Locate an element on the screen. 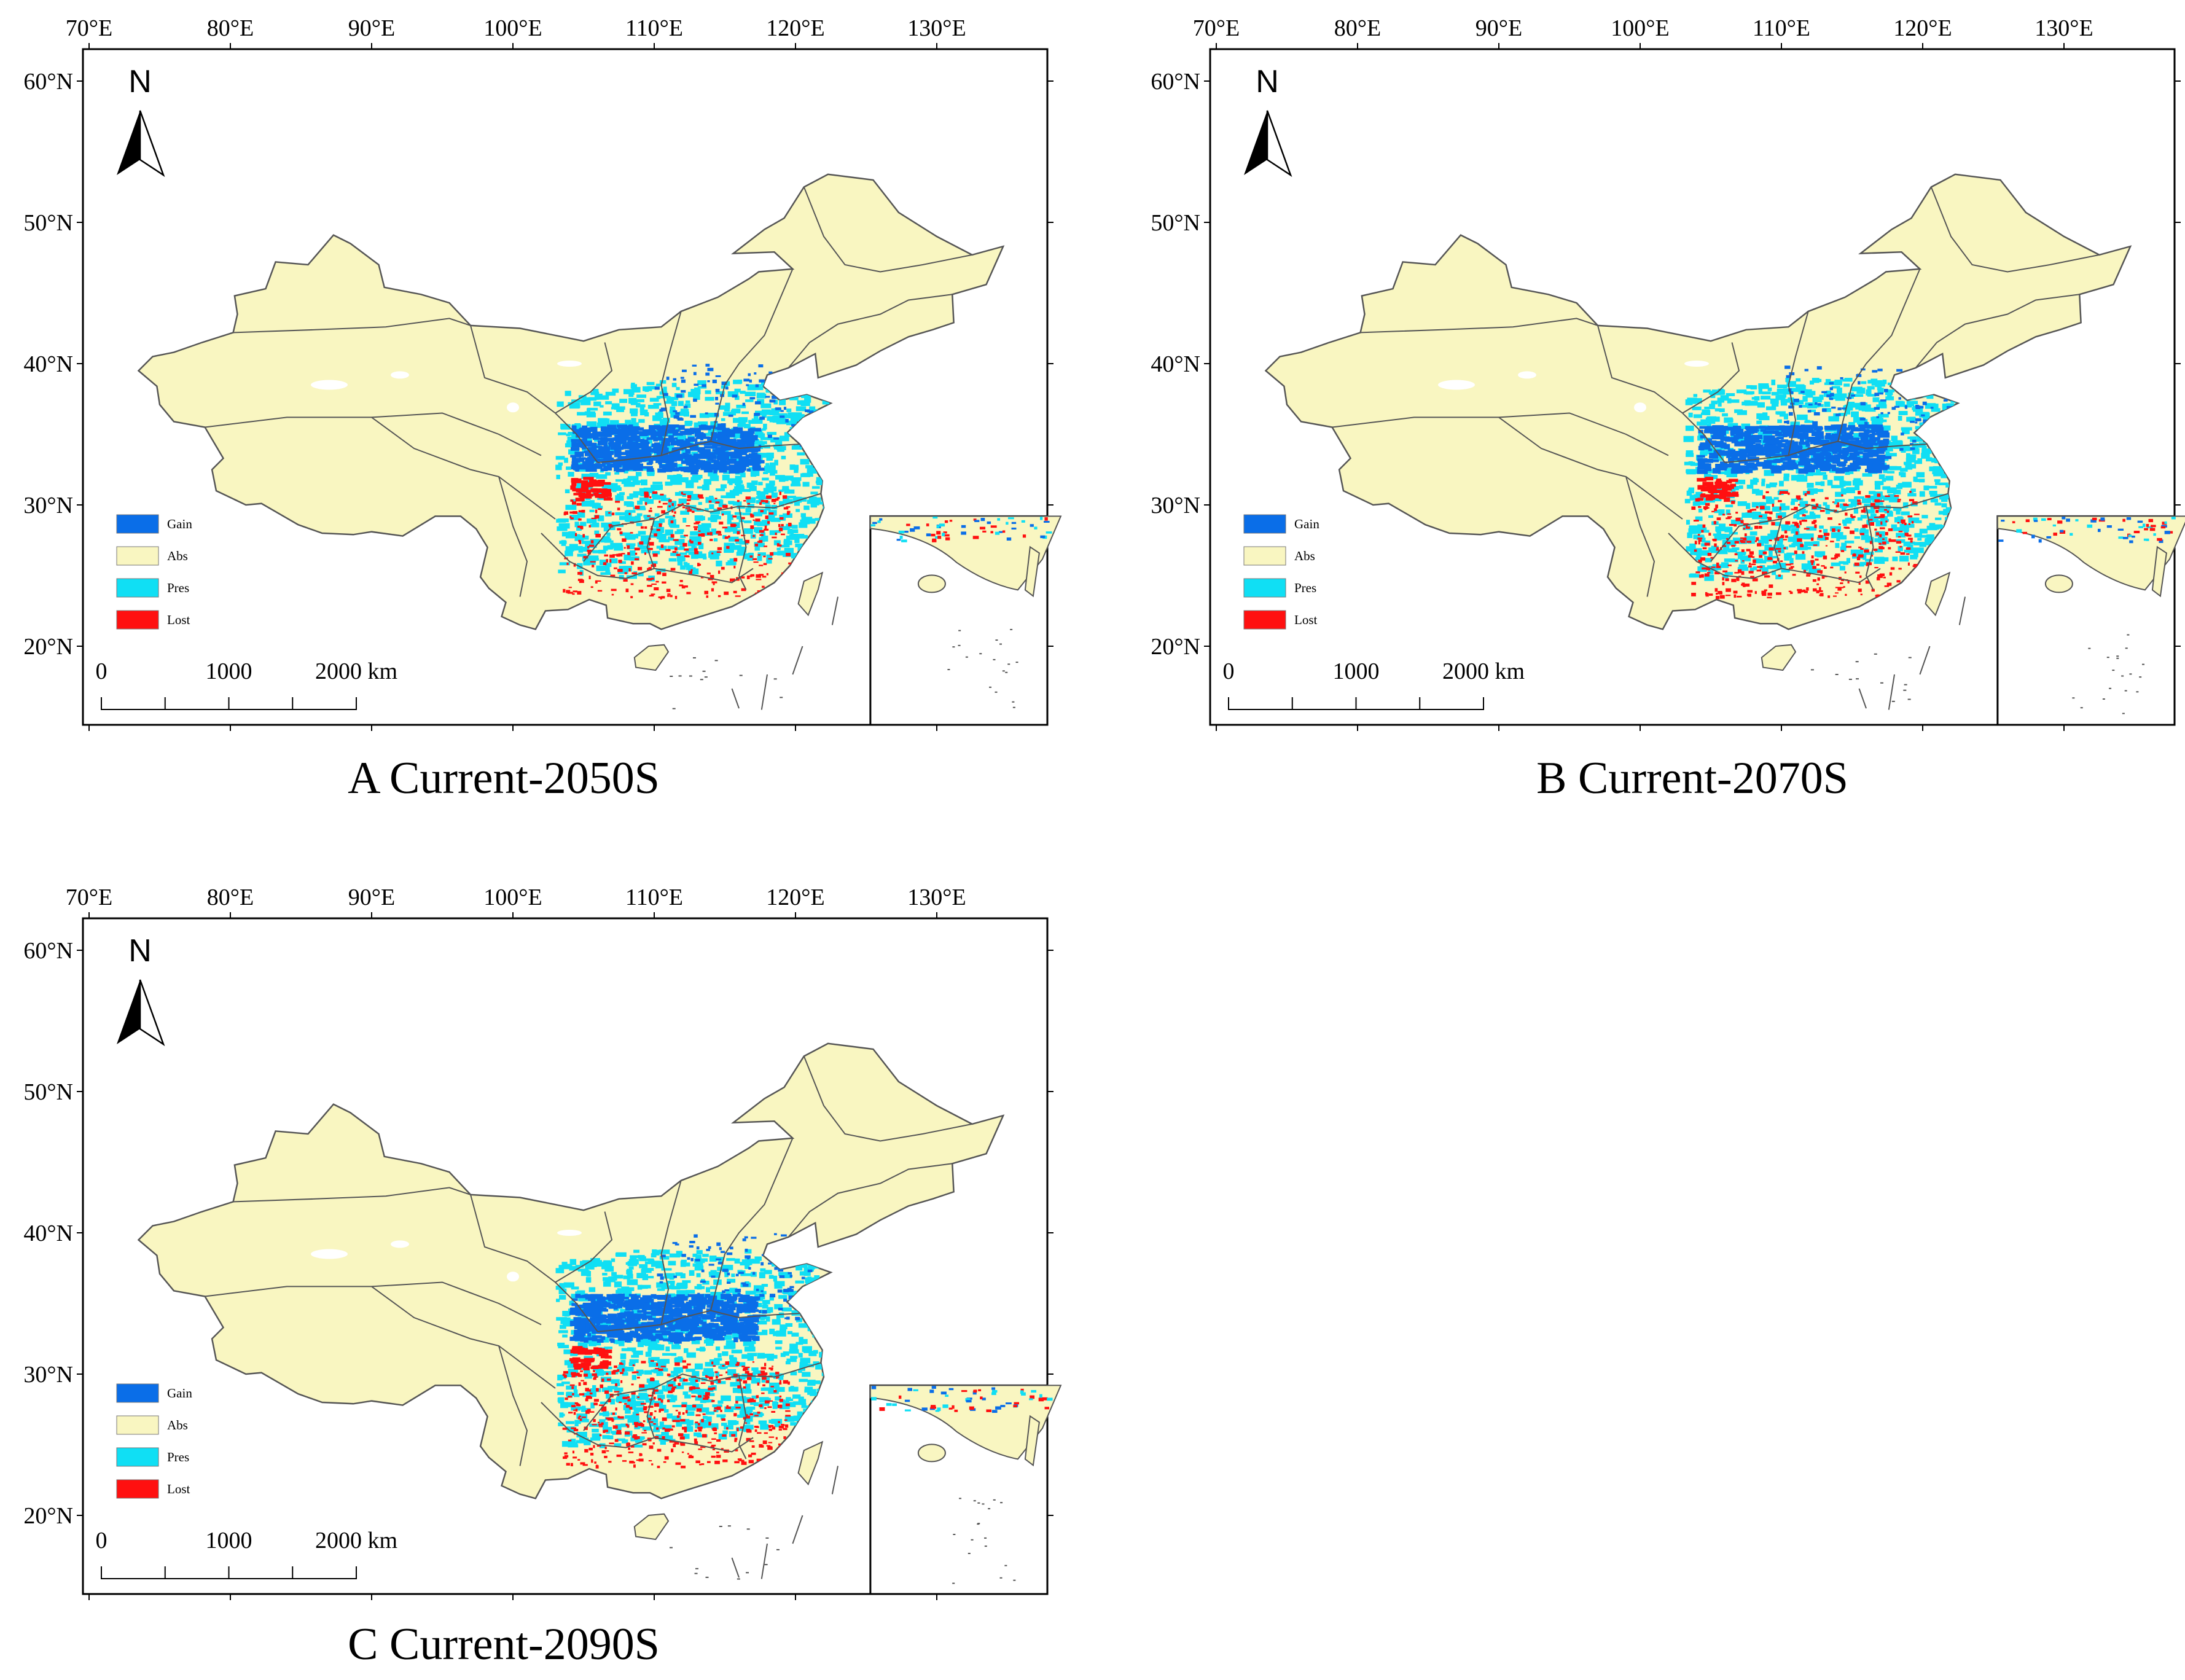 Image resolution: width=2185 pixels, height=1680 pixels. lake is located at coordinates (1640, 407).